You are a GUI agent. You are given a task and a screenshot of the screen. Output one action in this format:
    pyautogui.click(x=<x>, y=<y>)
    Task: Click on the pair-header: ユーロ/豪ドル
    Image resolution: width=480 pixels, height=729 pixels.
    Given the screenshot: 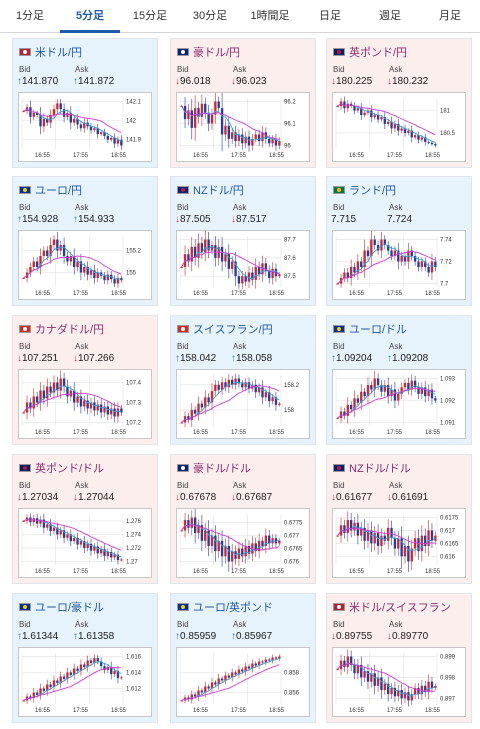 What is the action you would take?
    pyautogui.click(x=62, y=607)
    